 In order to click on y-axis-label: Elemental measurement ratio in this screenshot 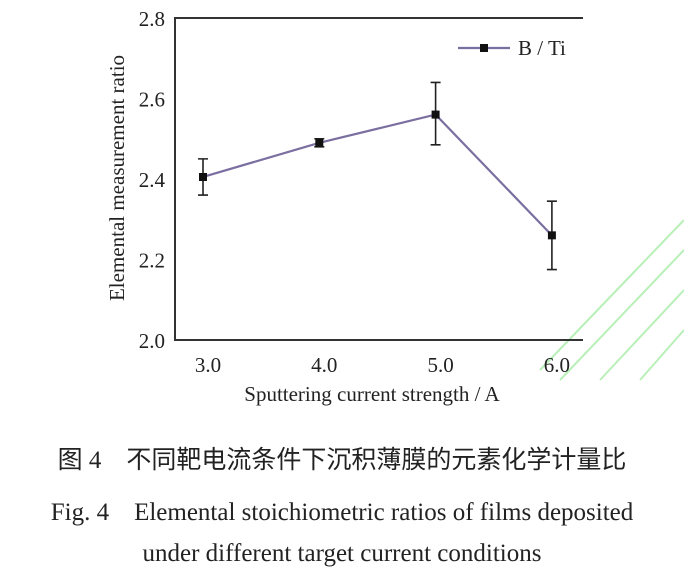, I will do `click(117, 178)`.